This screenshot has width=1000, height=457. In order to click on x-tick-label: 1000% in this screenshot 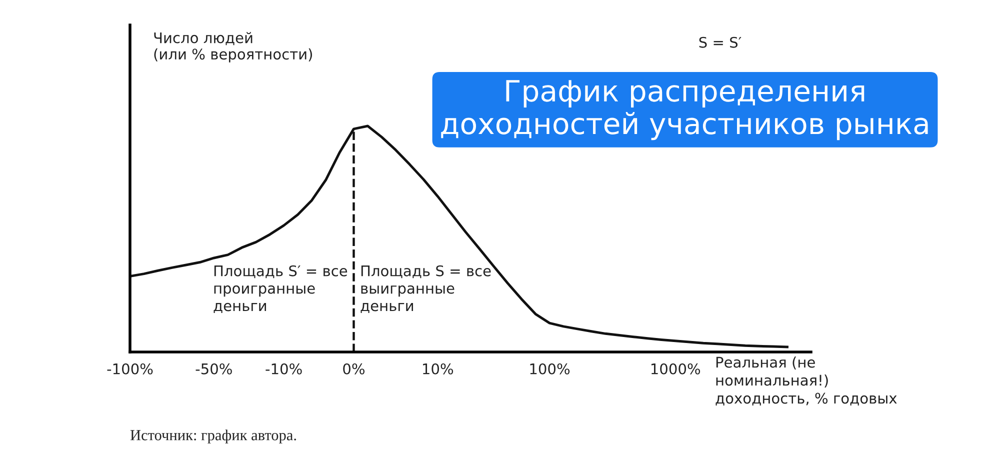, I will do `click(675, 368)`.